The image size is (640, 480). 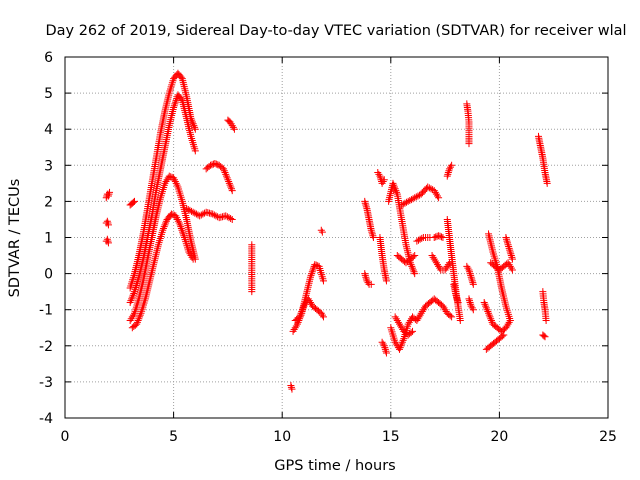 I want to click on y-tick-label: -3, so click(x=46, y=383).